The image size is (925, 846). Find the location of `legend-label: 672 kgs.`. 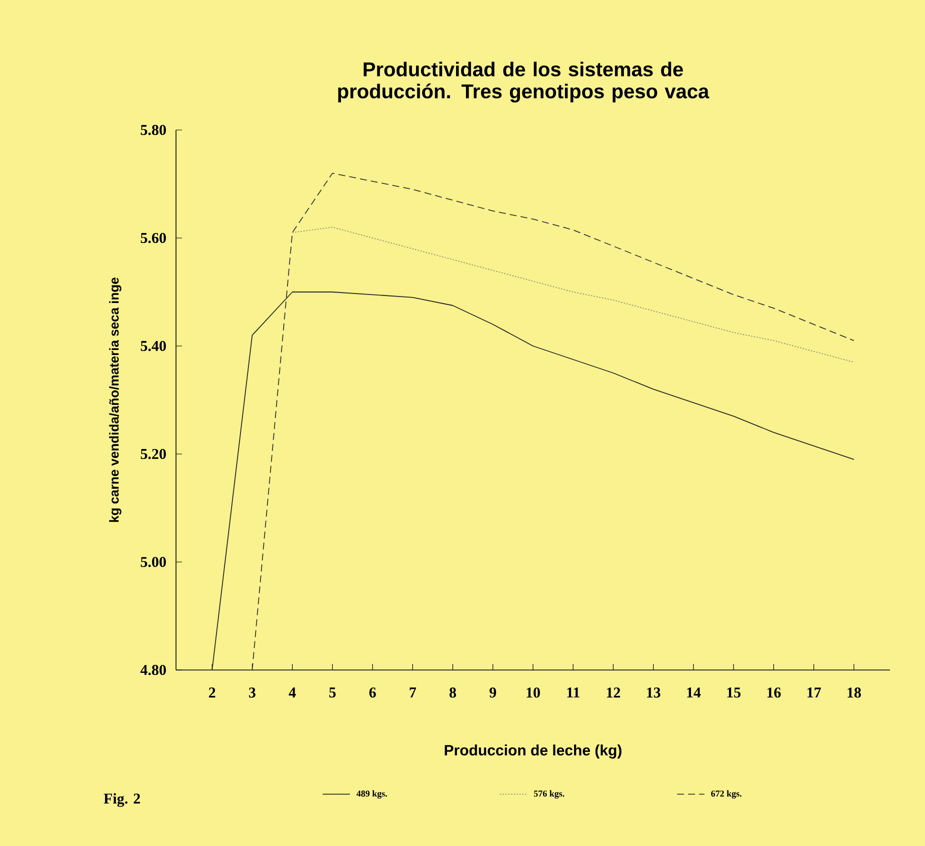

legend-label: 672 kgs. is located at coordinates (726, 794).